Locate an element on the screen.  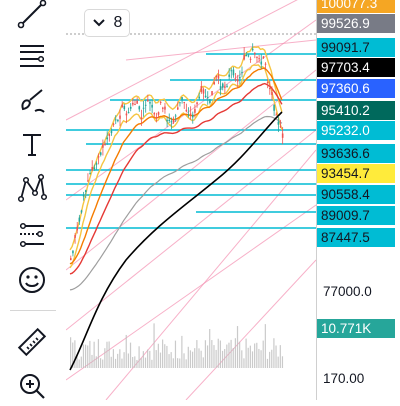
pattern-icon is located at coordinates (32, 188).